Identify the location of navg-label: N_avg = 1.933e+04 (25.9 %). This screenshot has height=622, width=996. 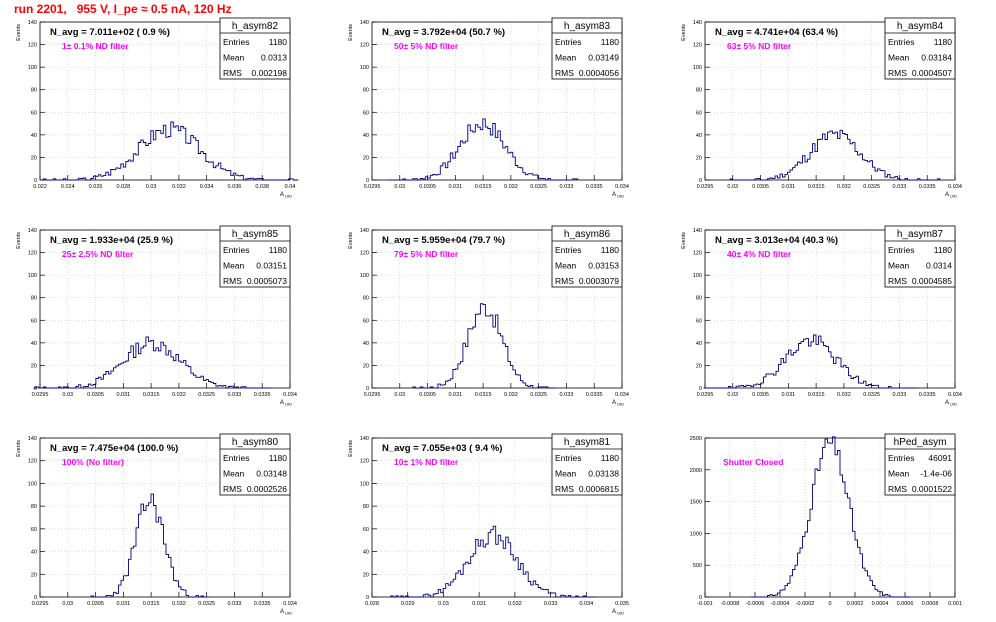
(111, 240).